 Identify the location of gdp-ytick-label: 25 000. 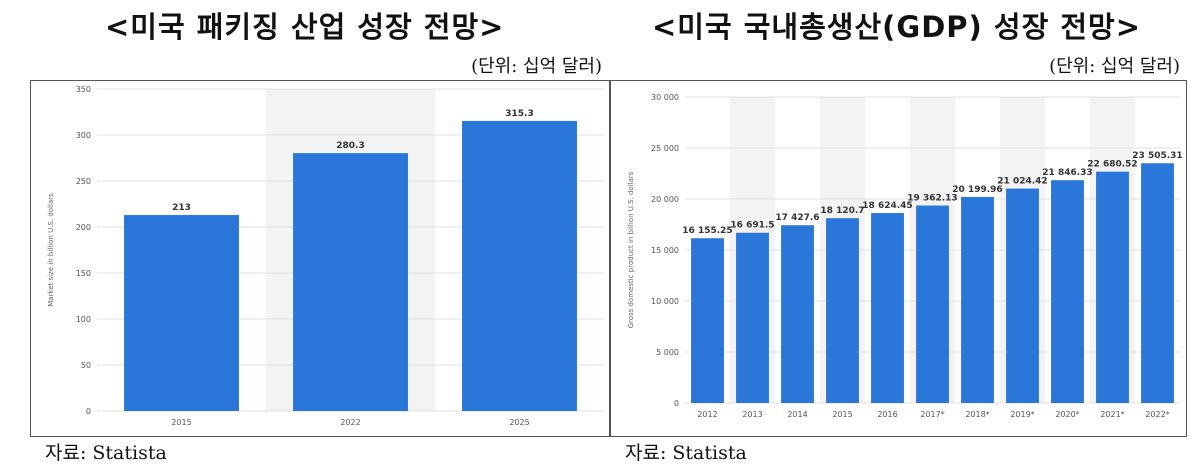
(665, 148).